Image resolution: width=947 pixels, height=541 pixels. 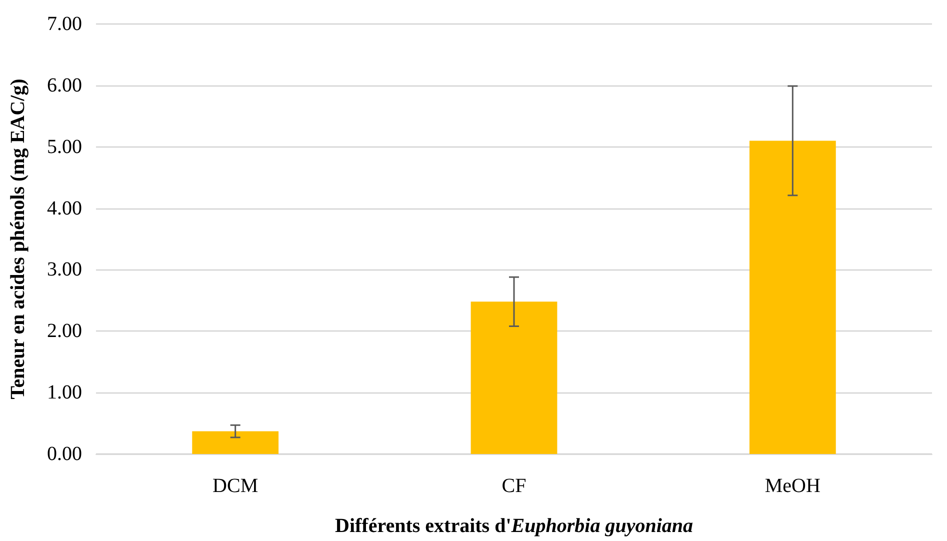 What do you see at coordinates (64, 85) in the screenshot?
I see `y-tick-label: 6.00` at bounding box center [64, 85].